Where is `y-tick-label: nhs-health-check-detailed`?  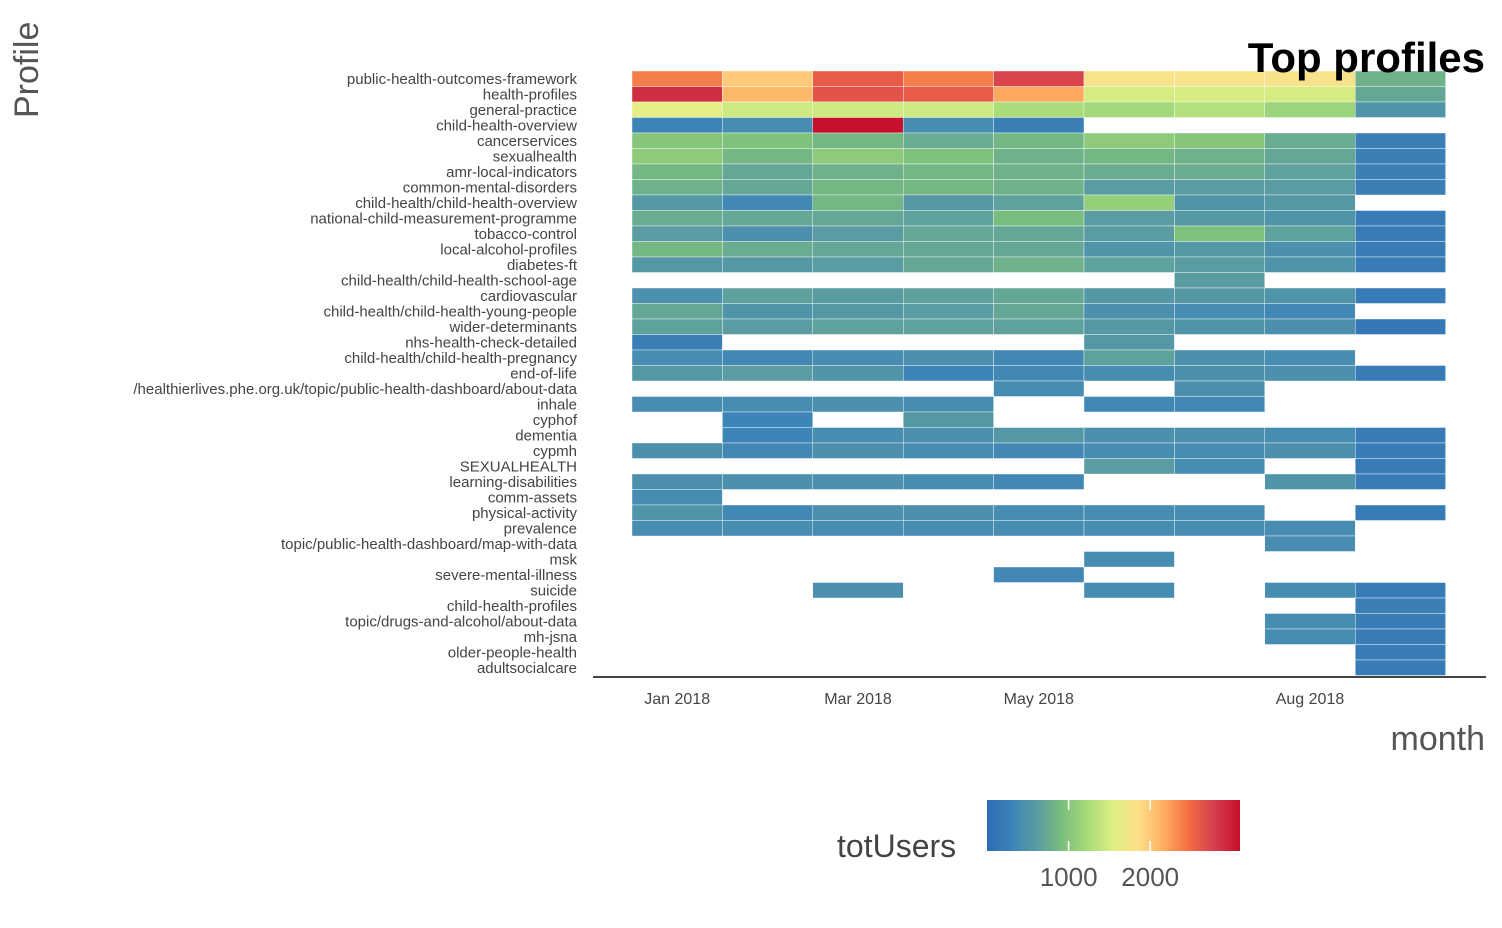
y-tick-label: nhs-health-check-detailed is located at coordinates (491, 342).